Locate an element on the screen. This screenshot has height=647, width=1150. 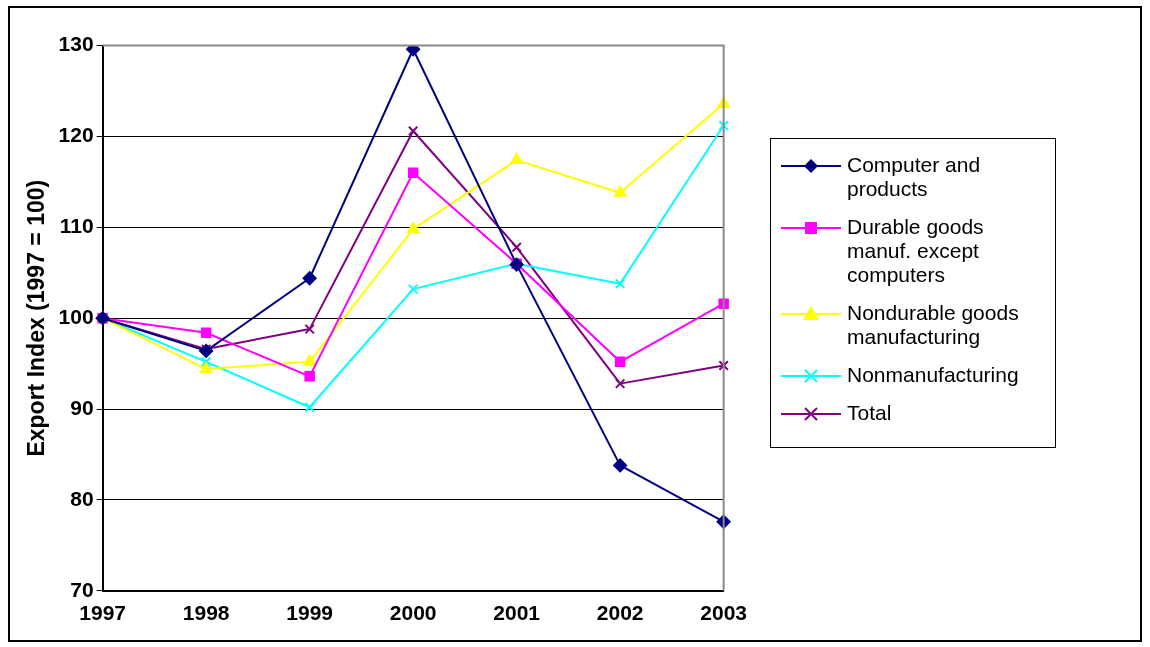
legend-label: Durable goods manuf. except computers is located at coordinates (916, 251).